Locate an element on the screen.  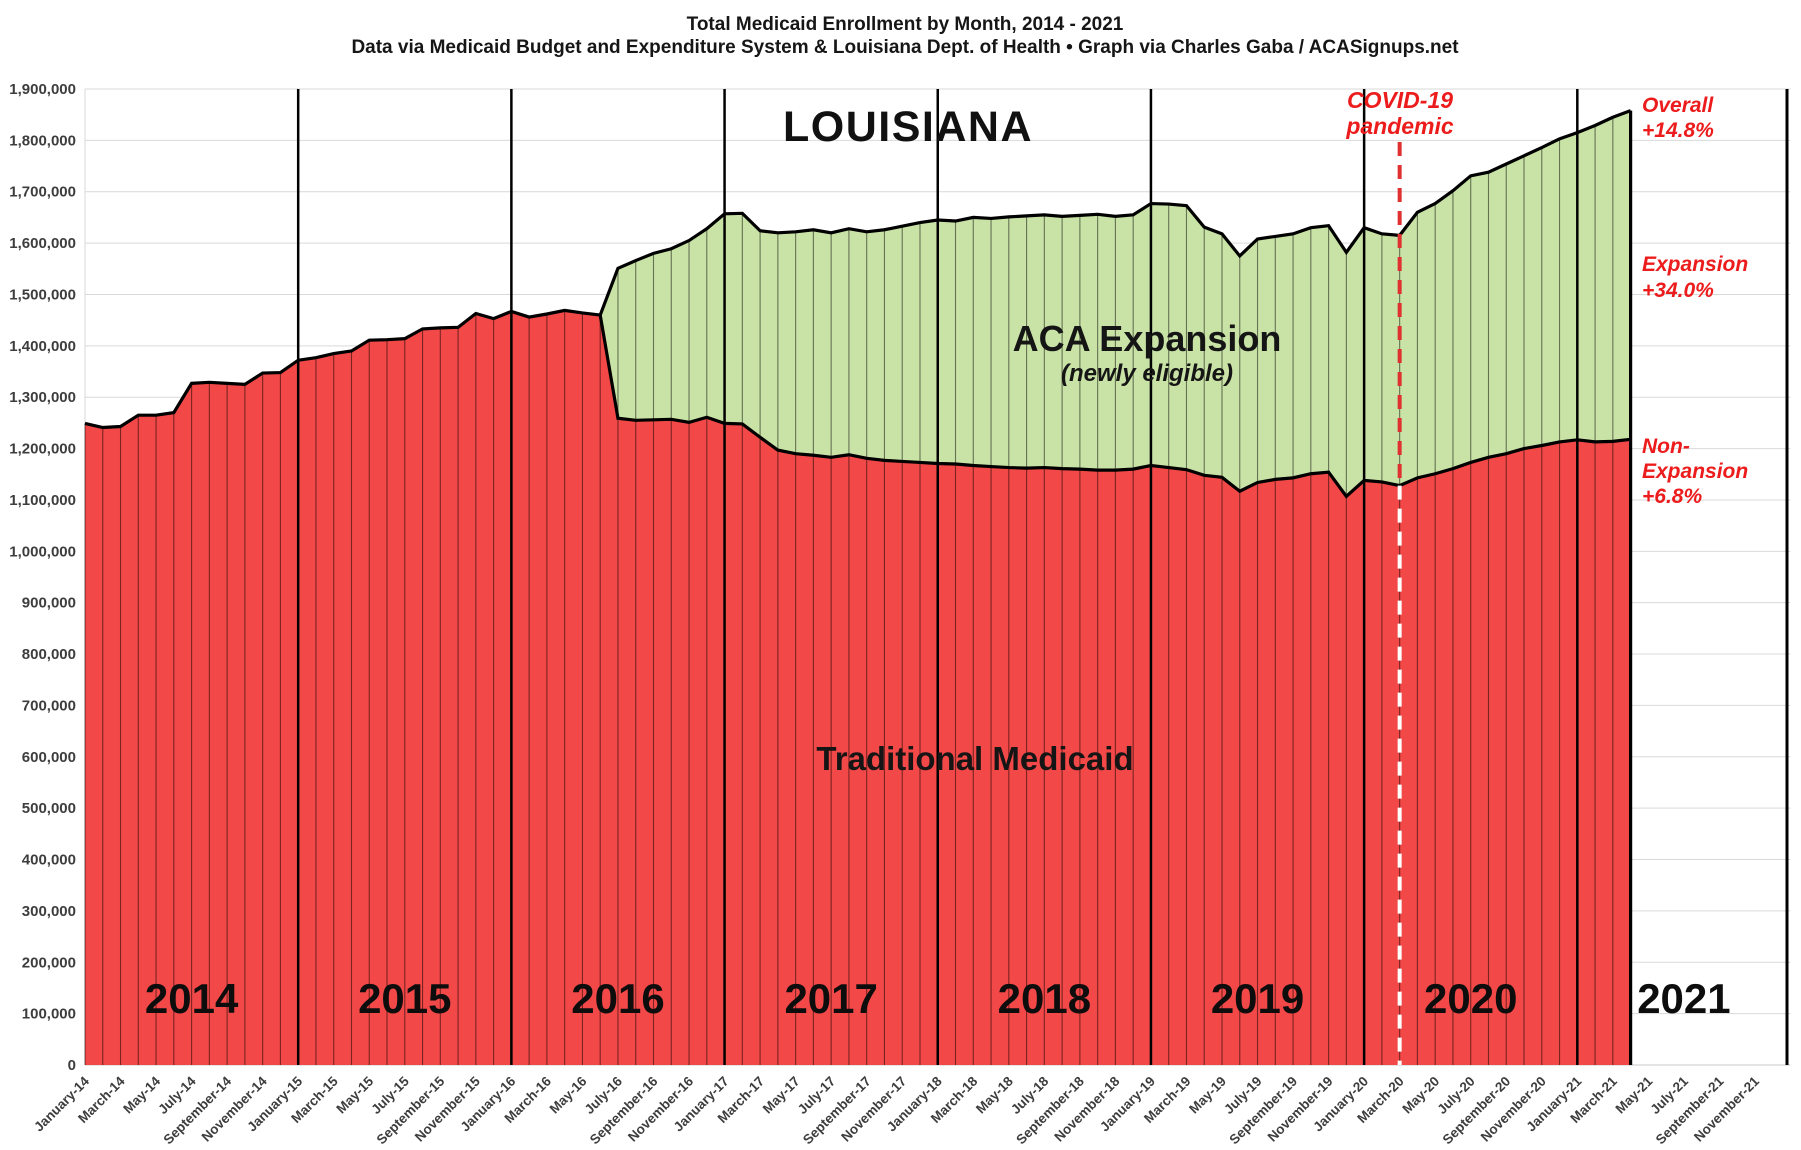
covid-label-line2: pandemic is located at coordinates (1399, 126).